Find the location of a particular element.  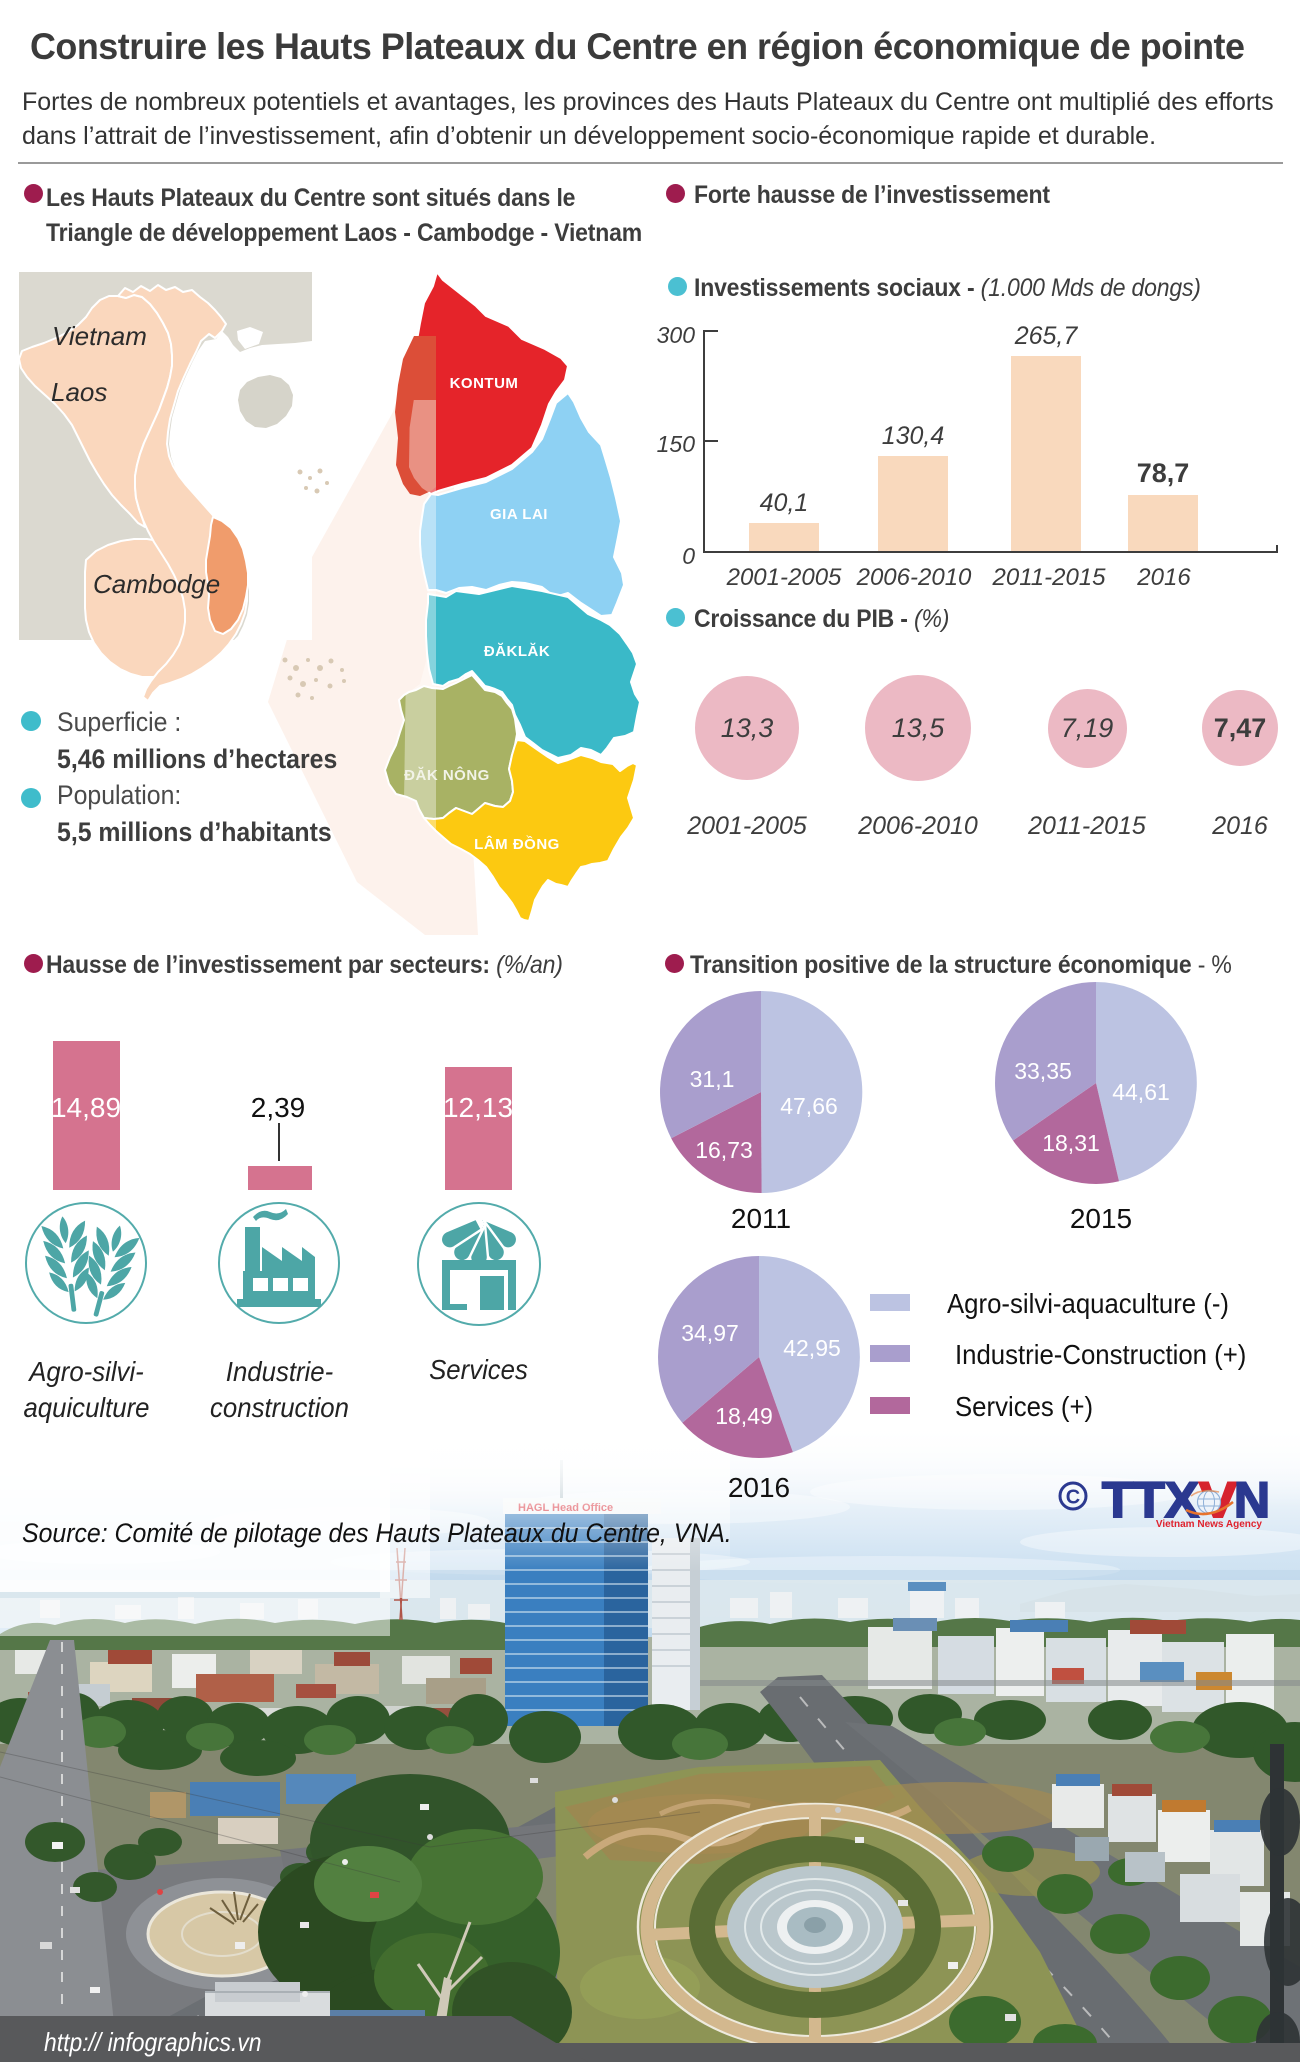

svg-text: KONTUM is located at coordinates (484, 383).